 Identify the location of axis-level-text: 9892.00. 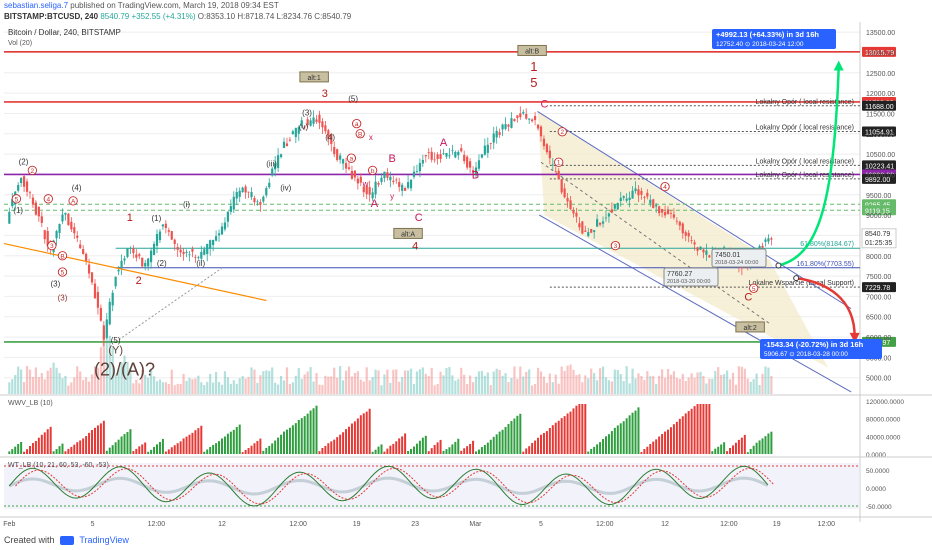
(877, 180).